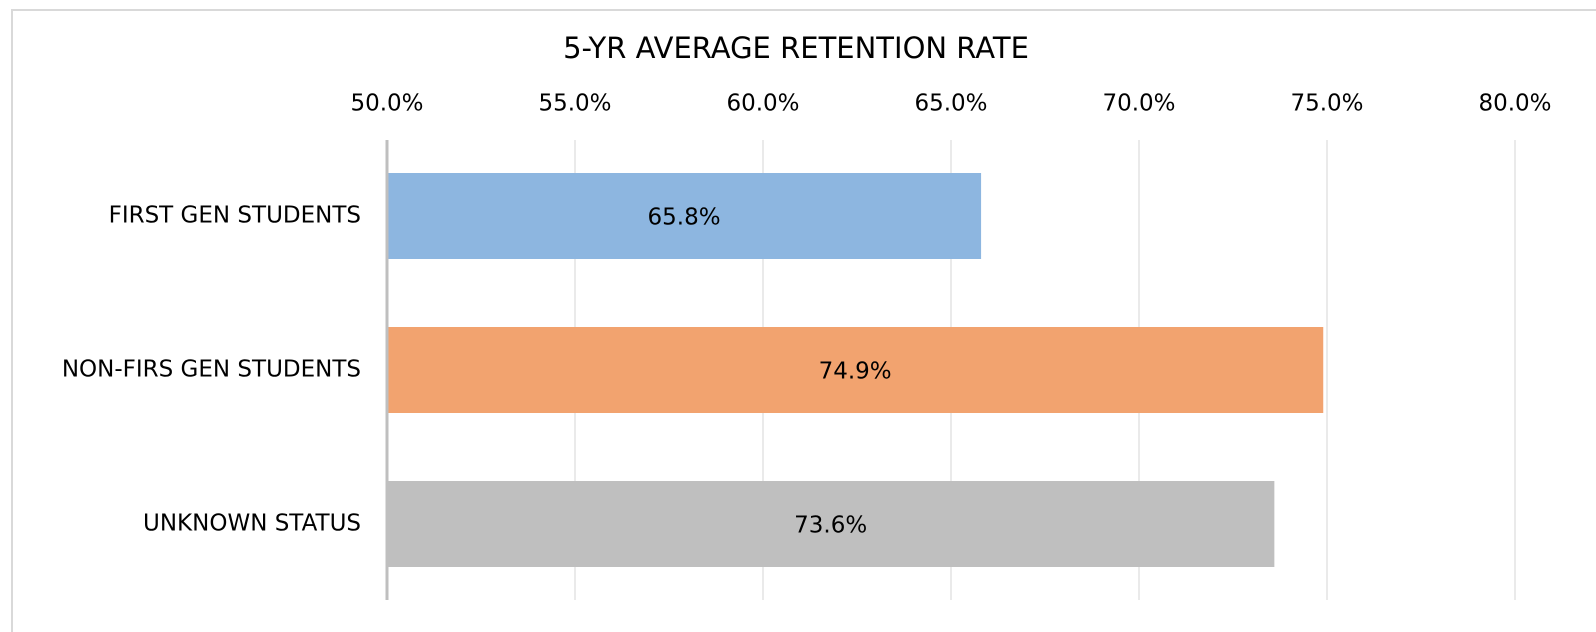 This screenshot has width=1596, height=632. I want to click on y-tick-label: NON-FIRS GEN STUDENTS, so click(211, 370).